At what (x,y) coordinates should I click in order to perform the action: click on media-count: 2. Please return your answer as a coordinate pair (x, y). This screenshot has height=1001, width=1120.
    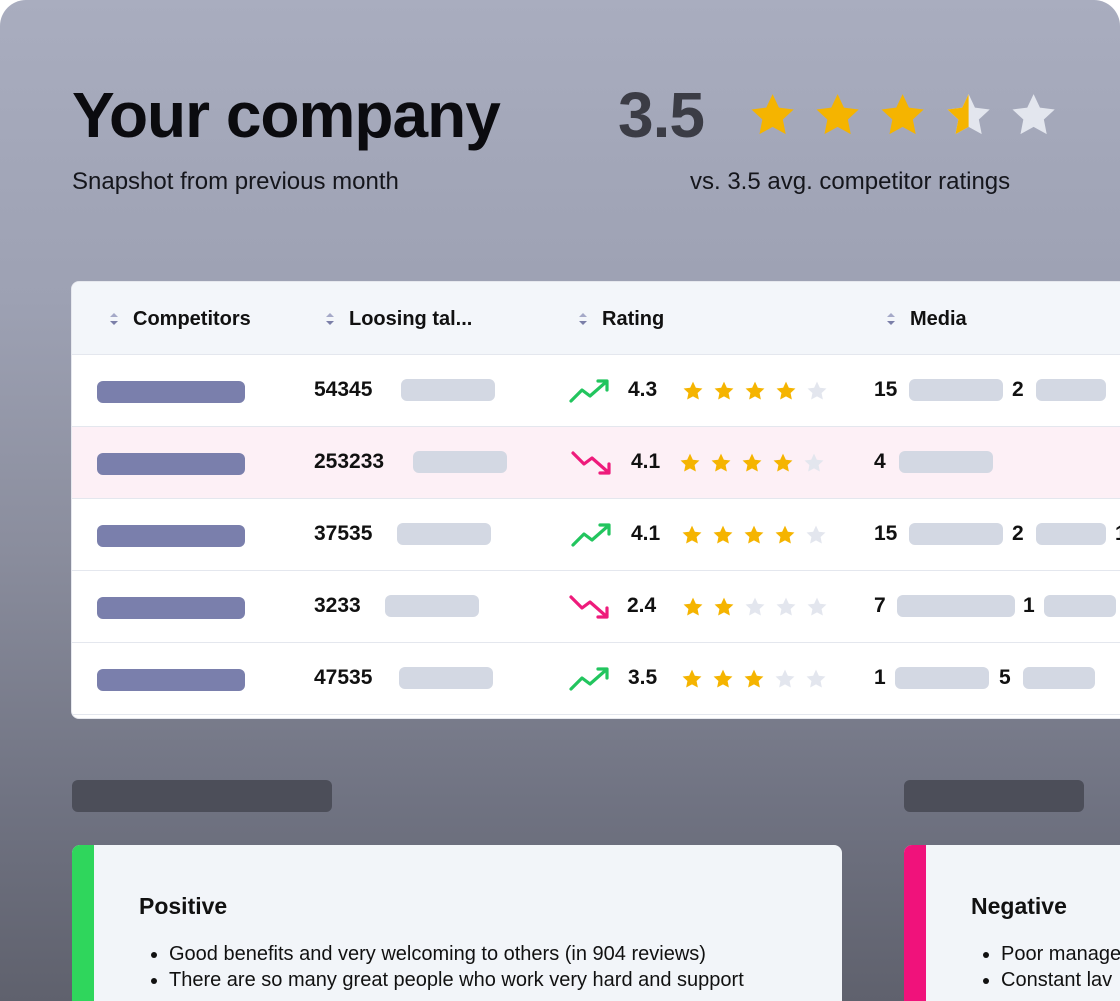
    Looking at the image, I should click on (1018, 533).